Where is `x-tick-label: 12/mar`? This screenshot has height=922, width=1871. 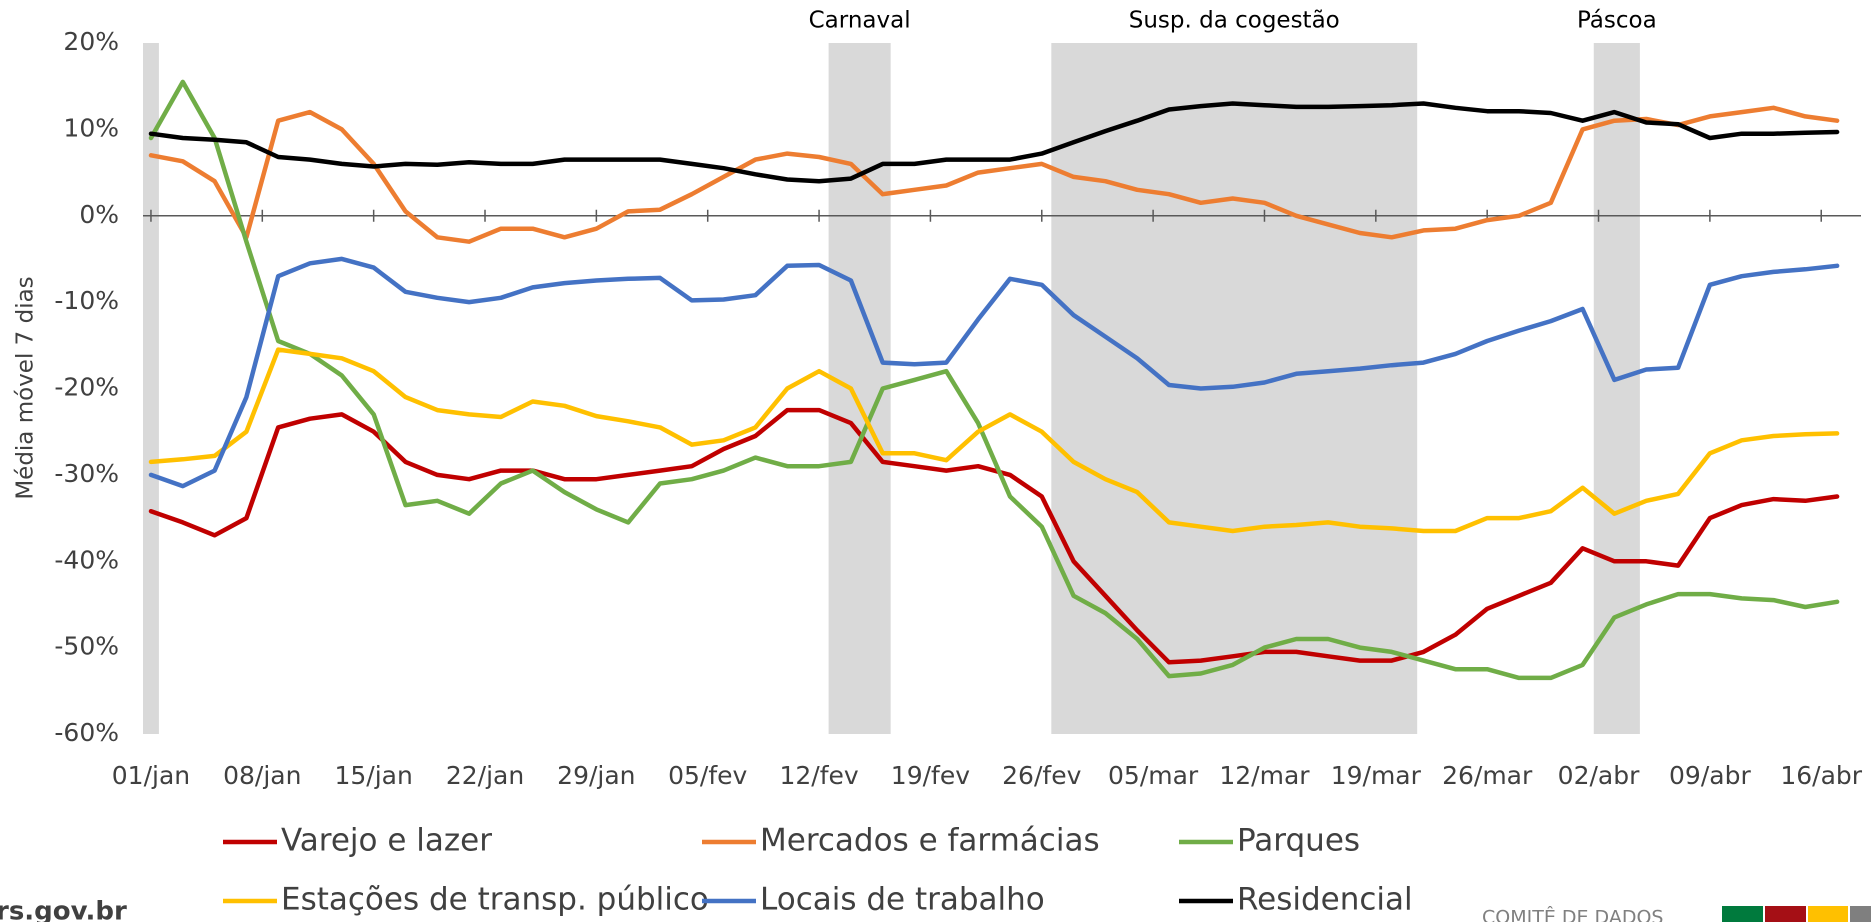
x-tick-label: 12/mar is located at coordinates (1264, 775).